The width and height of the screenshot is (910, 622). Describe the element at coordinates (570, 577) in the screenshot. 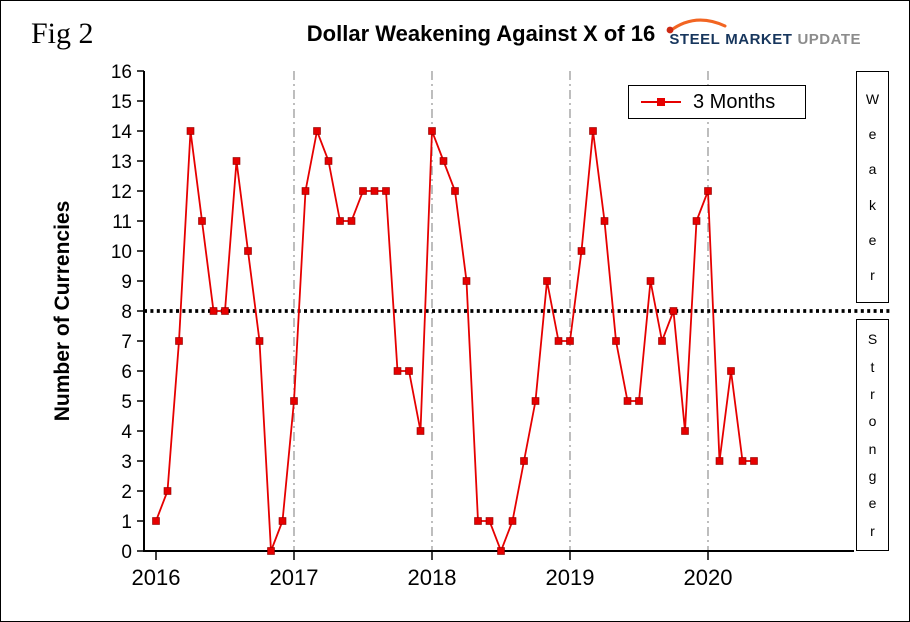

I see `x-tick-label: 2019` at that location.